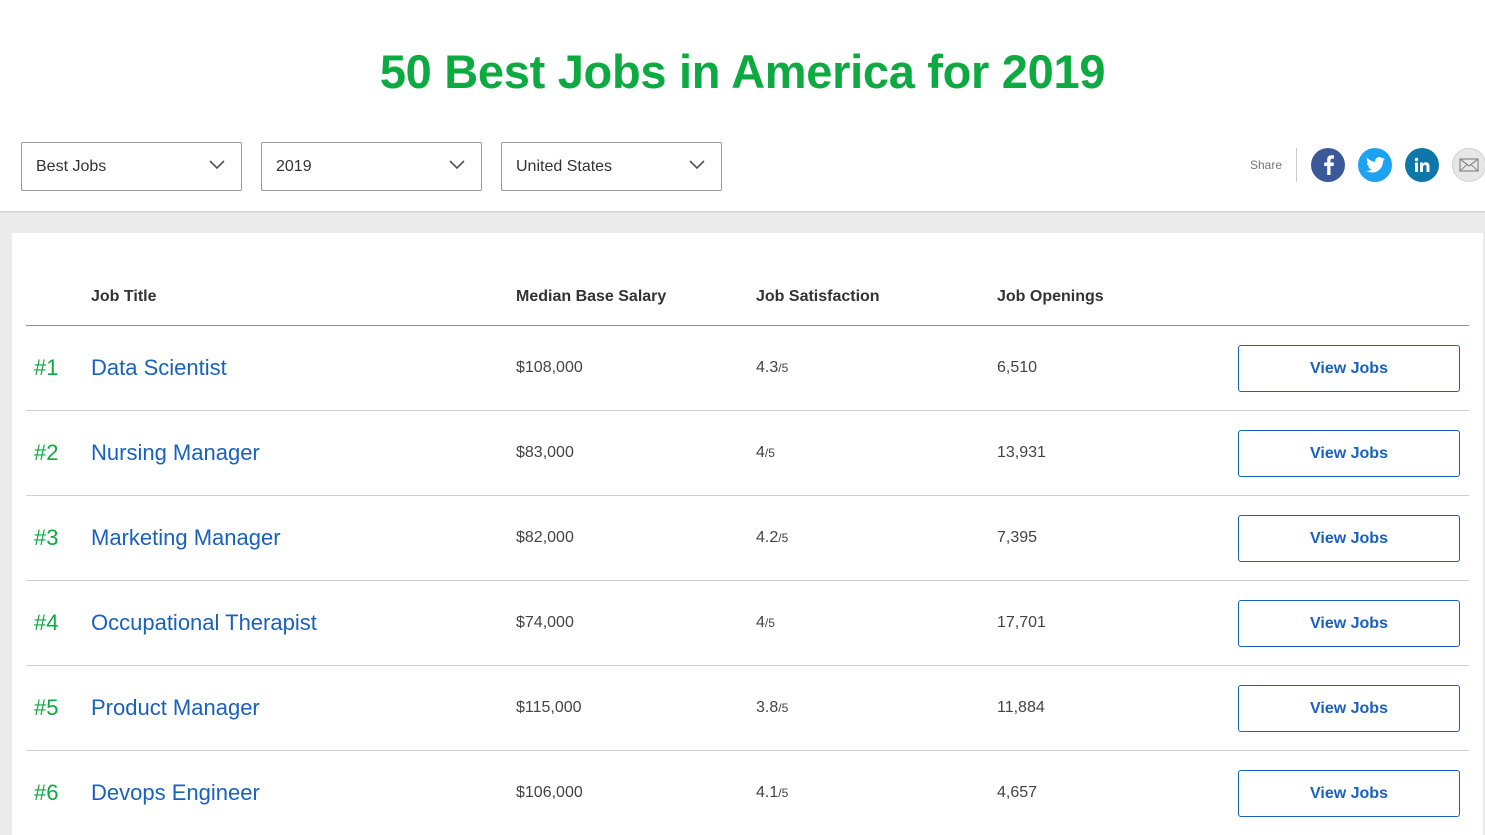 The image size is (1485, 835). What do you see at coordinates (1017, 537) in the screenshot?
I see `openings-cell: 7,395` at bounding box center [1017, 537].